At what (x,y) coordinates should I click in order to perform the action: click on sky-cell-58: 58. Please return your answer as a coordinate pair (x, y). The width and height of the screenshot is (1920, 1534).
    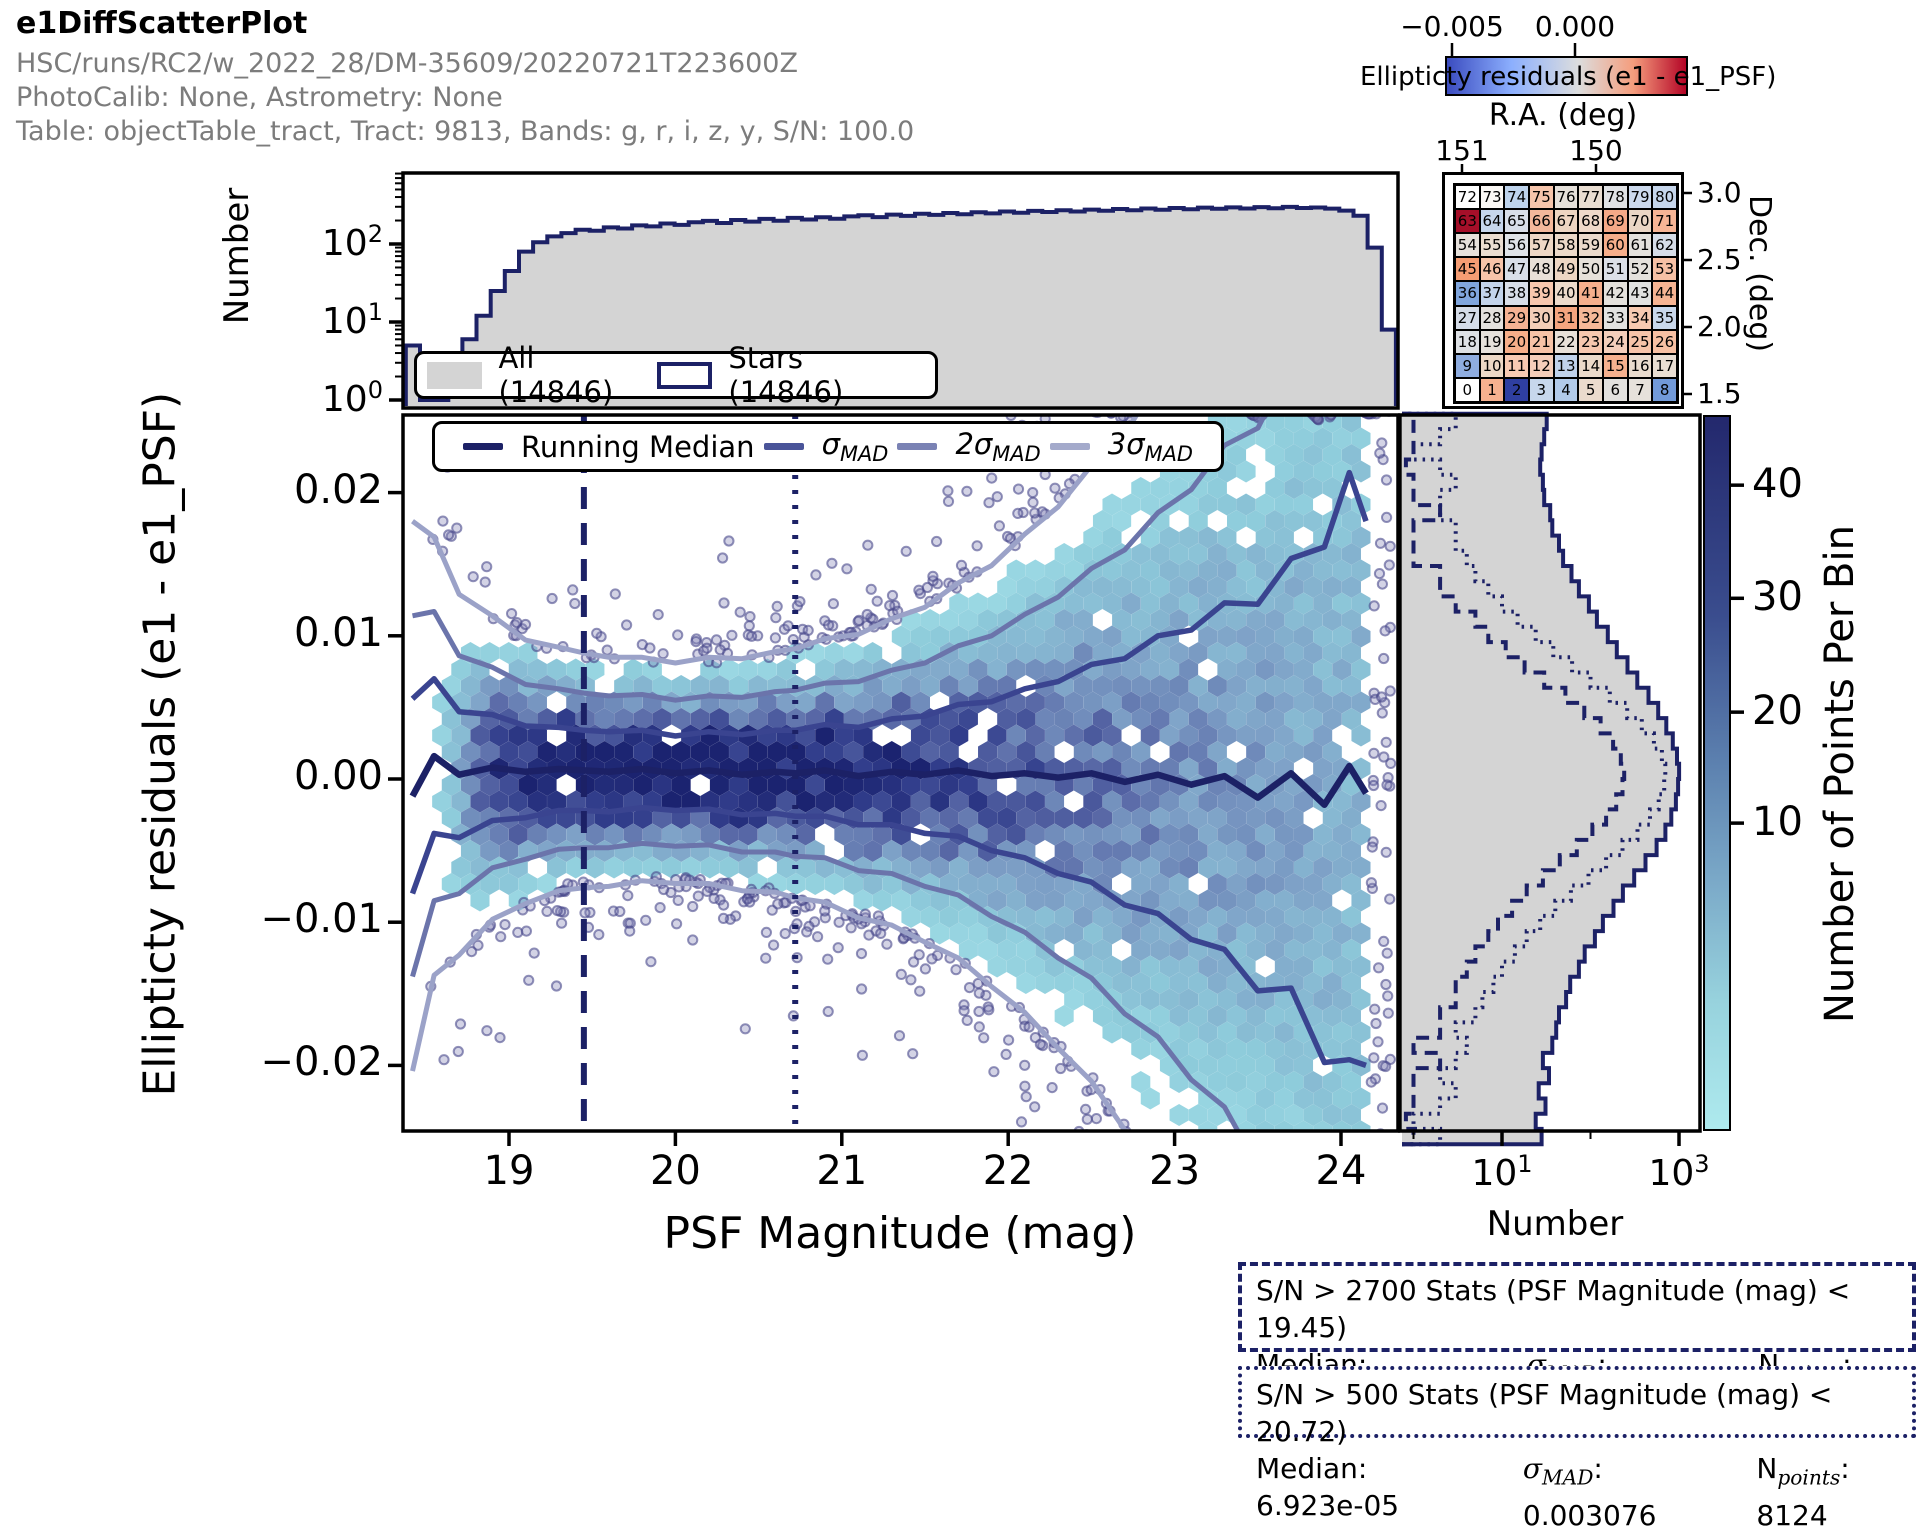
    Looking at the image, I should click on (1566, 245).